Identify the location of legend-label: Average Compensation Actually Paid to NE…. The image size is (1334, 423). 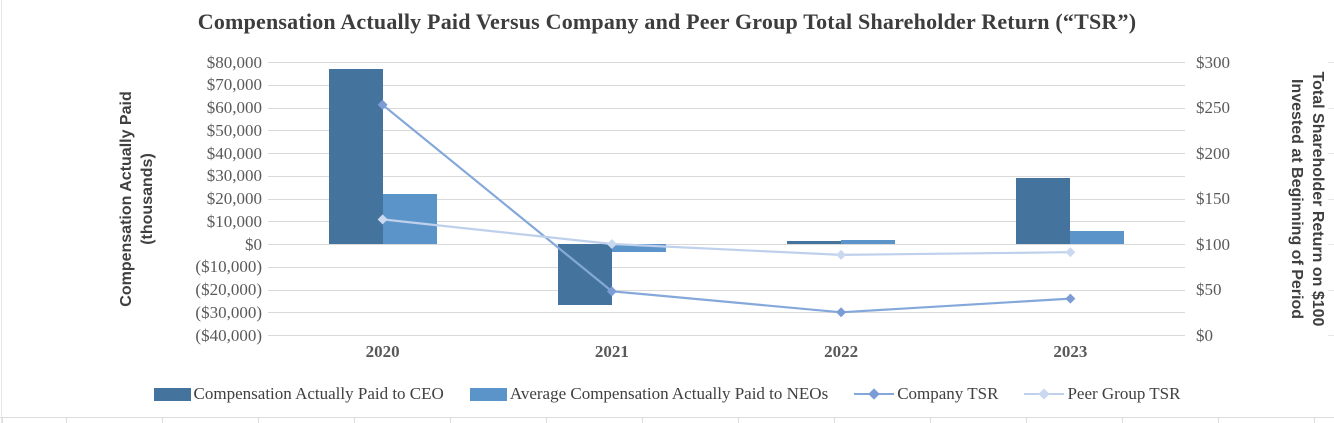
(669, 393).